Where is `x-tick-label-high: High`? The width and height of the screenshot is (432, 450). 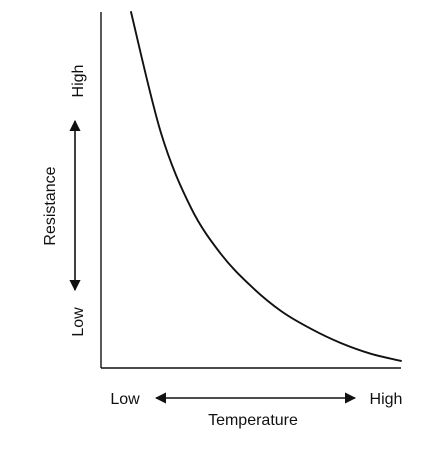 x-tick-label-high: High is located at coordinates (386, 399).